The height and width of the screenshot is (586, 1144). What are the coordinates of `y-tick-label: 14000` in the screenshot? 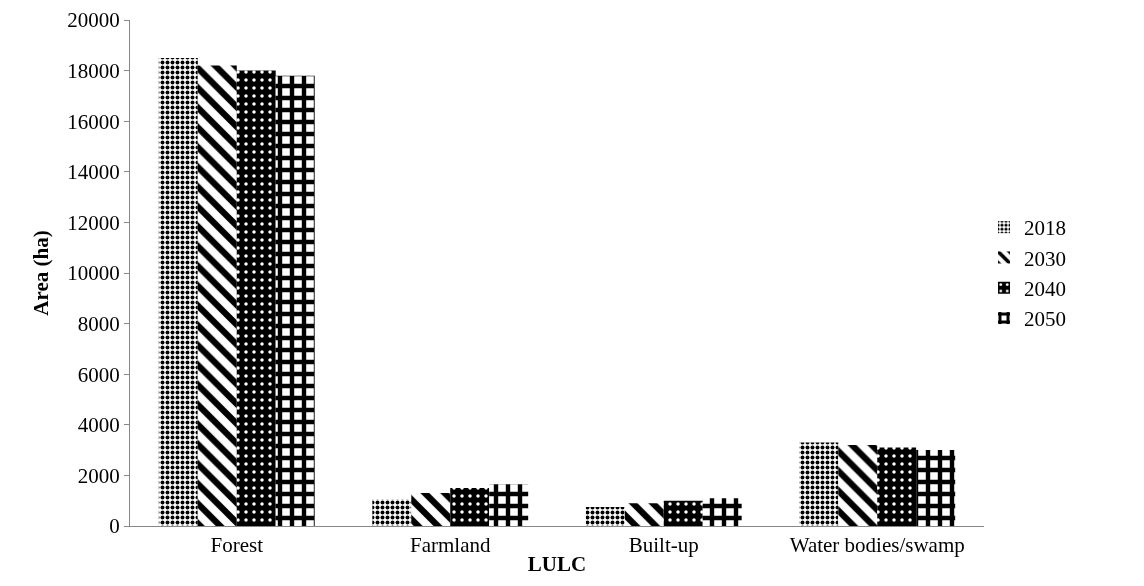 It's located at (93, 172).